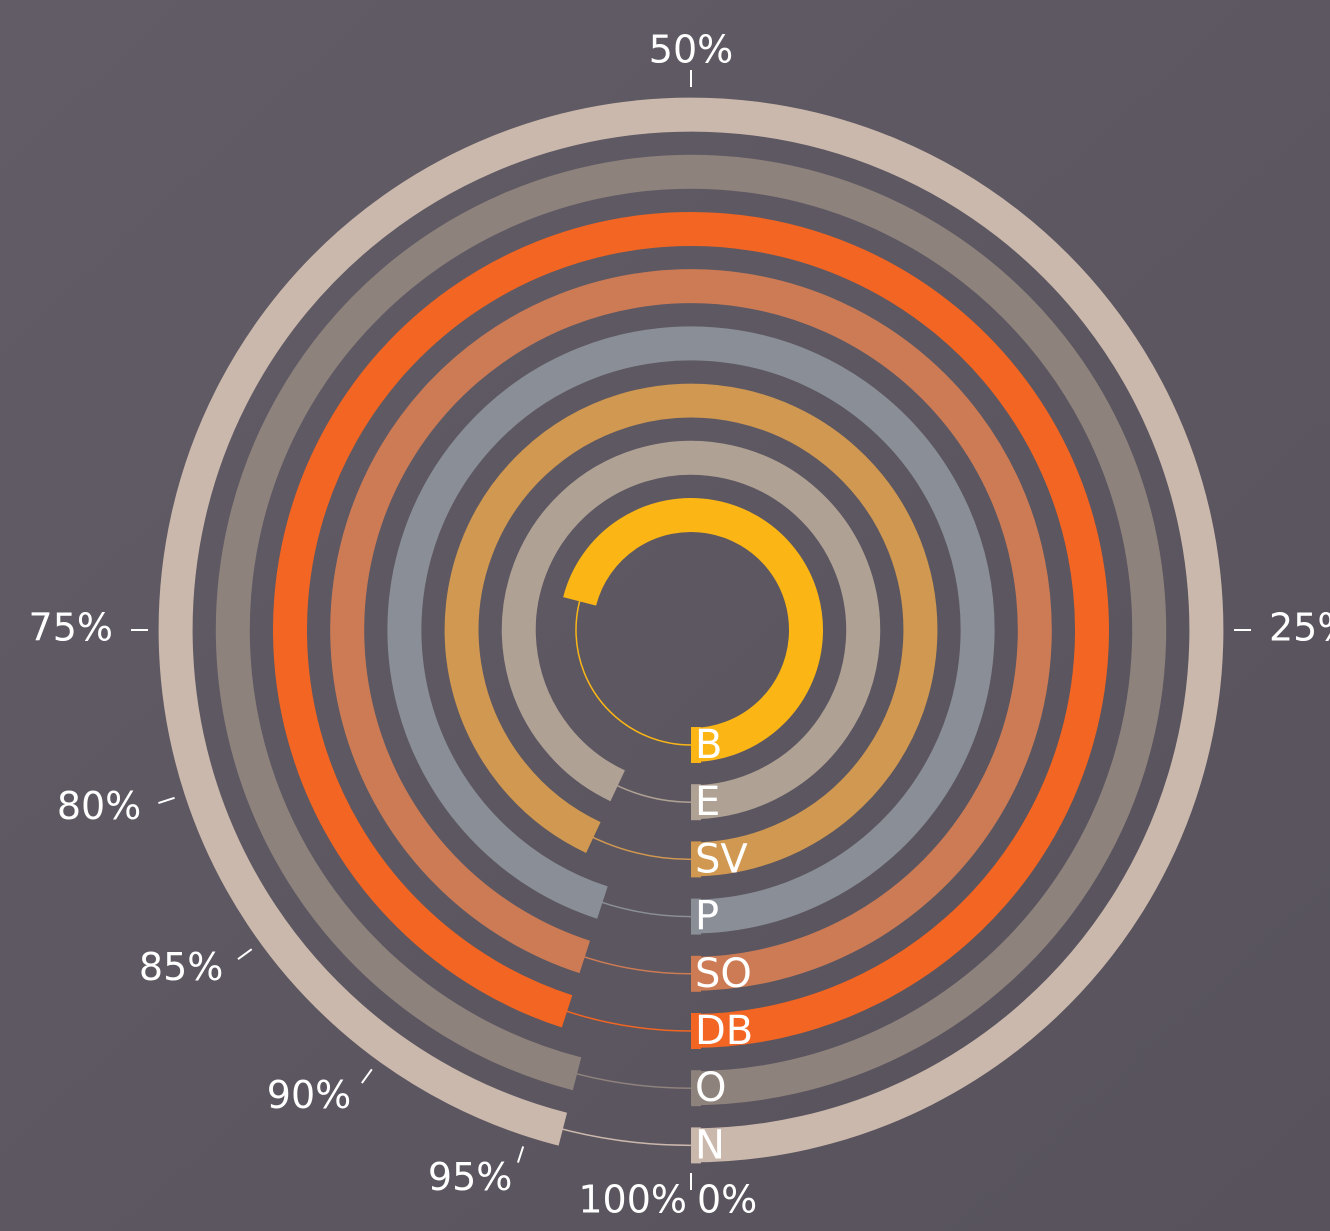 This screenshot has width=1330, height=1231. Describe the element at coordinates (470, 1177) in the screenshot. I see `tick-label: 95%` at that location.